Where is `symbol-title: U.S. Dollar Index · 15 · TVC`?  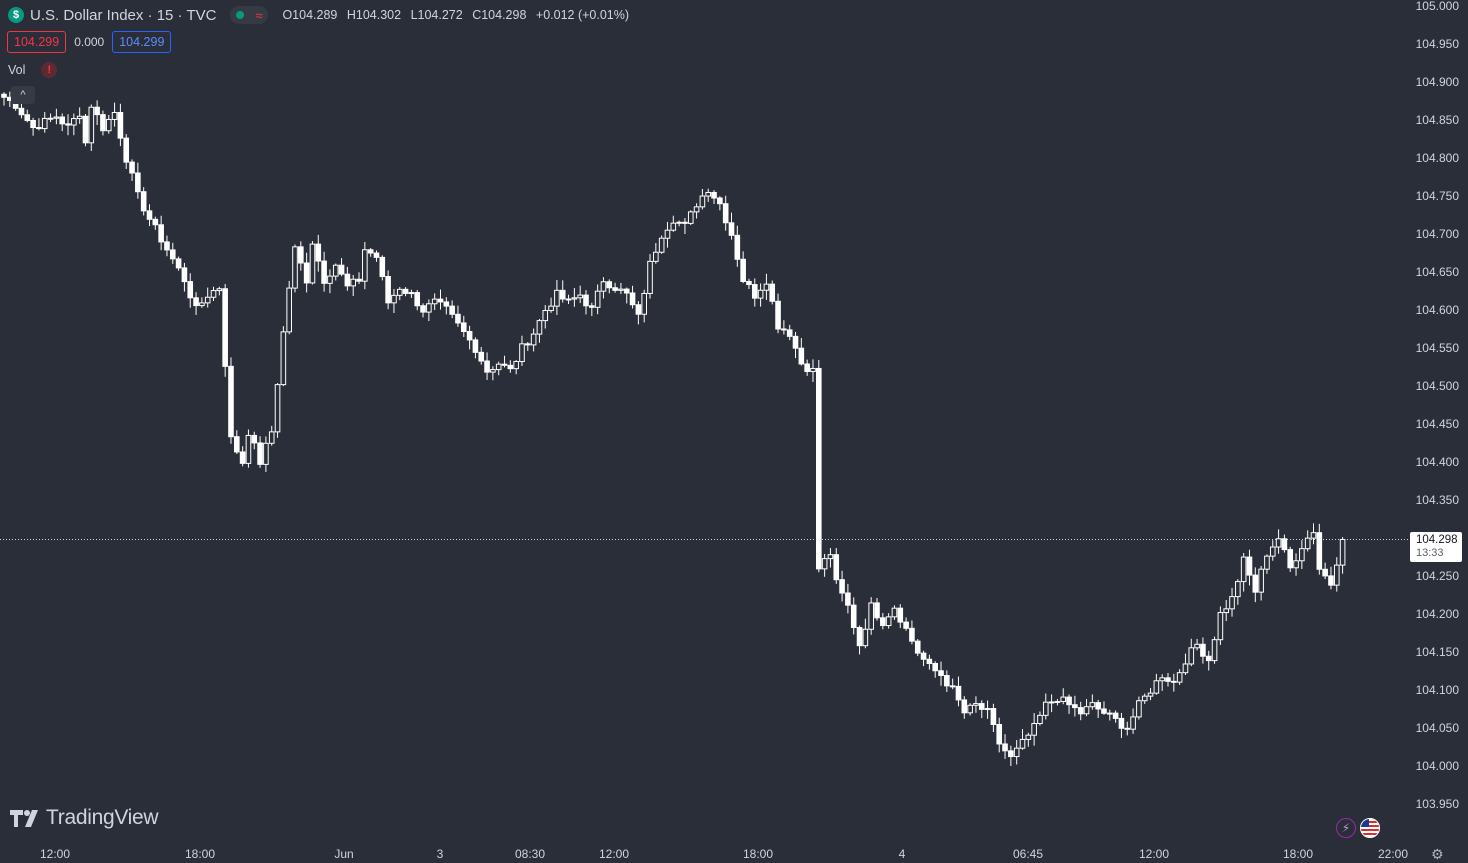 symbol-title: U.S. Dollar Index · 15 · TVC is located at coordinates (123, 15).